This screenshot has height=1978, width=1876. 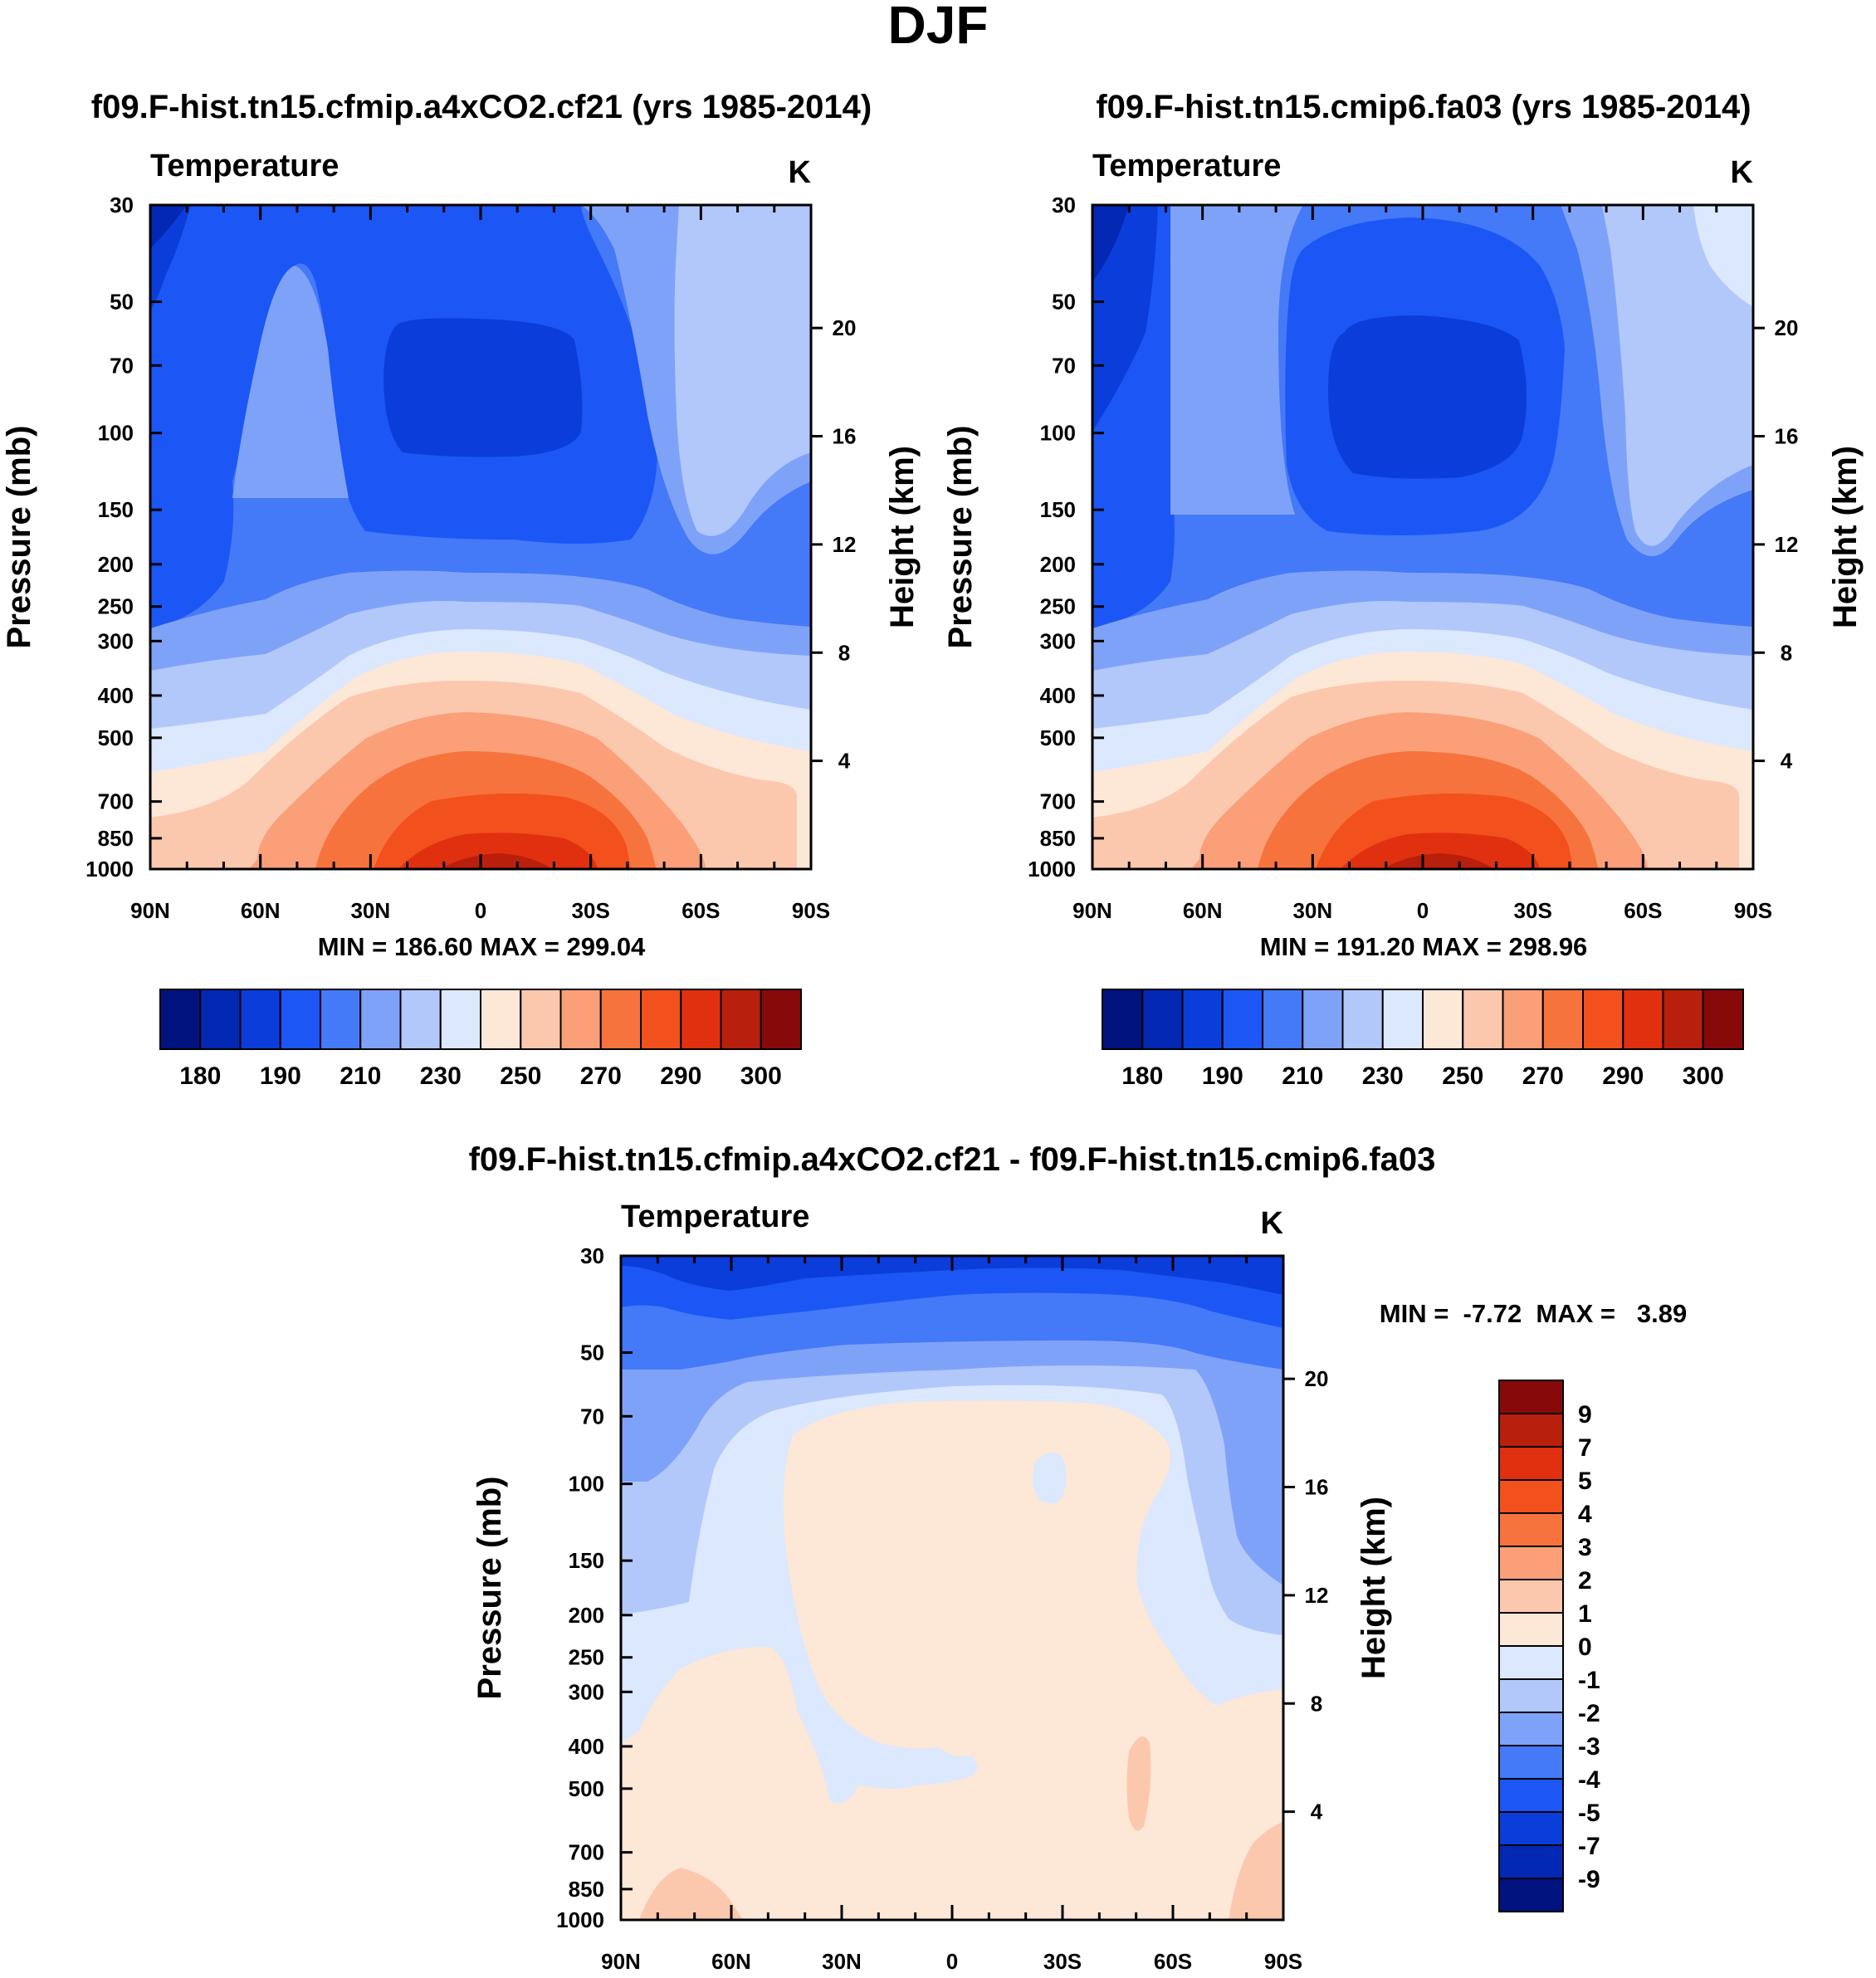 What do you see at coordinates (743, 370) in the screenshot?
I see `panel-a-contour-230K-south` at bounding box center [743, 370].